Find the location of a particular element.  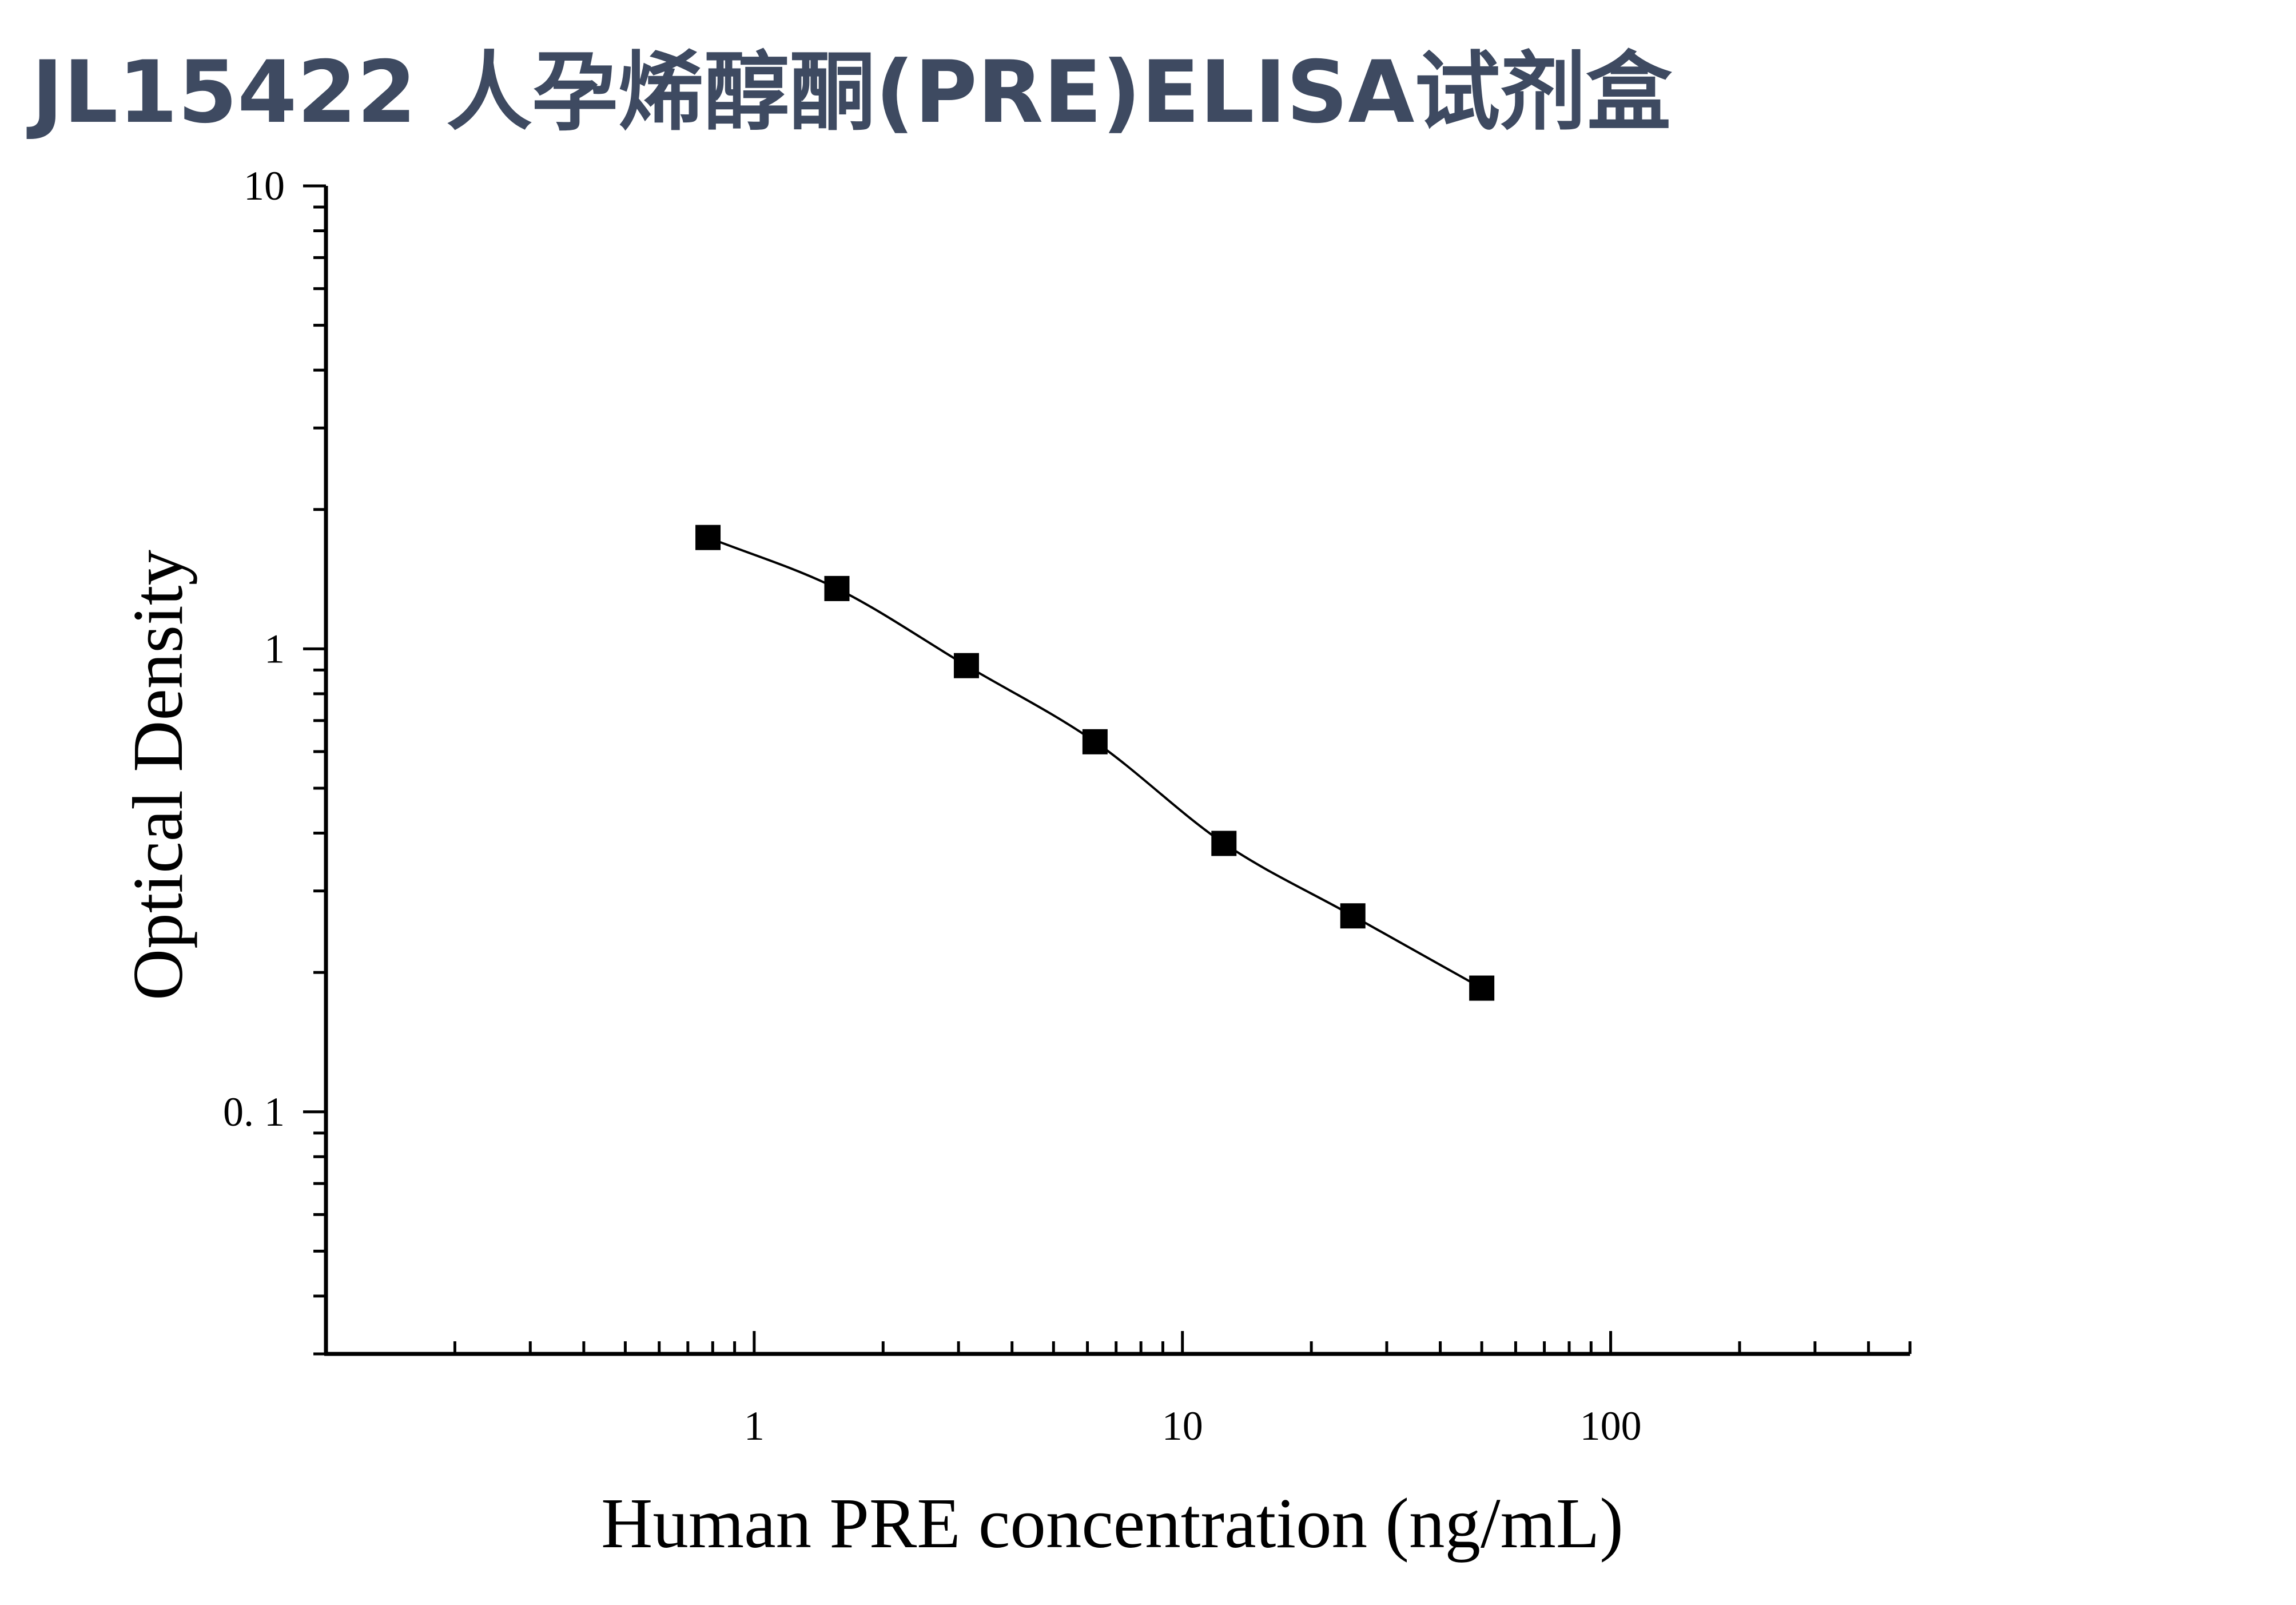

y-axis-title: Optical Density is located at coordinates (158, 774).